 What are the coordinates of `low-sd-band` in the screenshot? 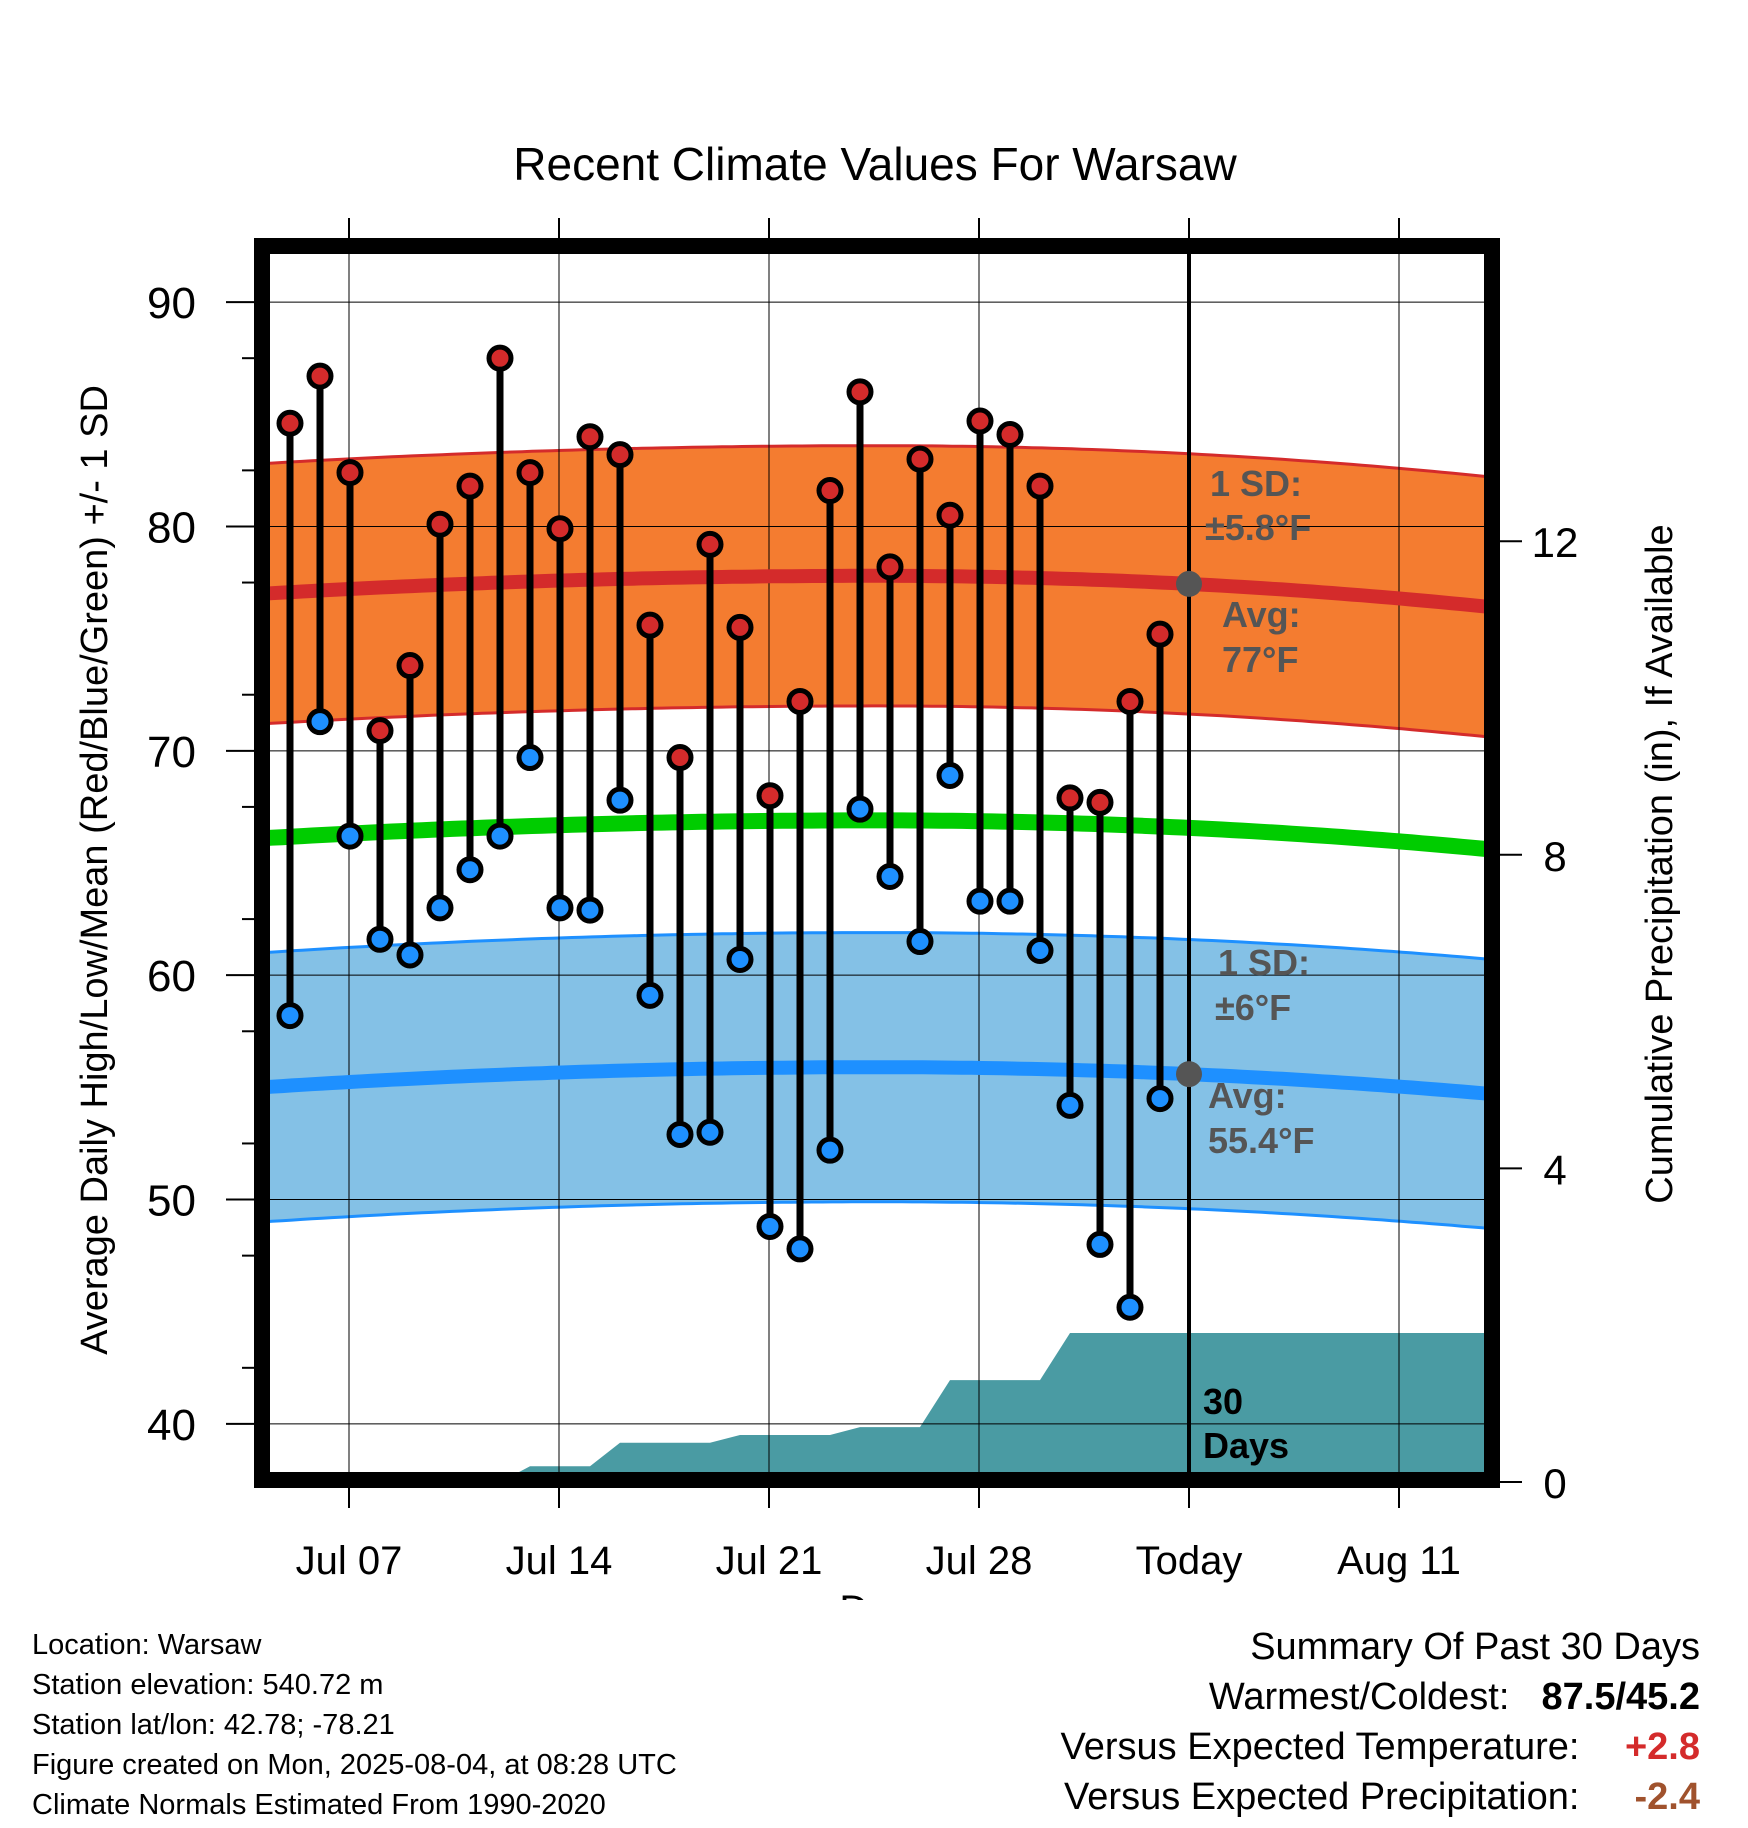 It's located at (877, 1080).